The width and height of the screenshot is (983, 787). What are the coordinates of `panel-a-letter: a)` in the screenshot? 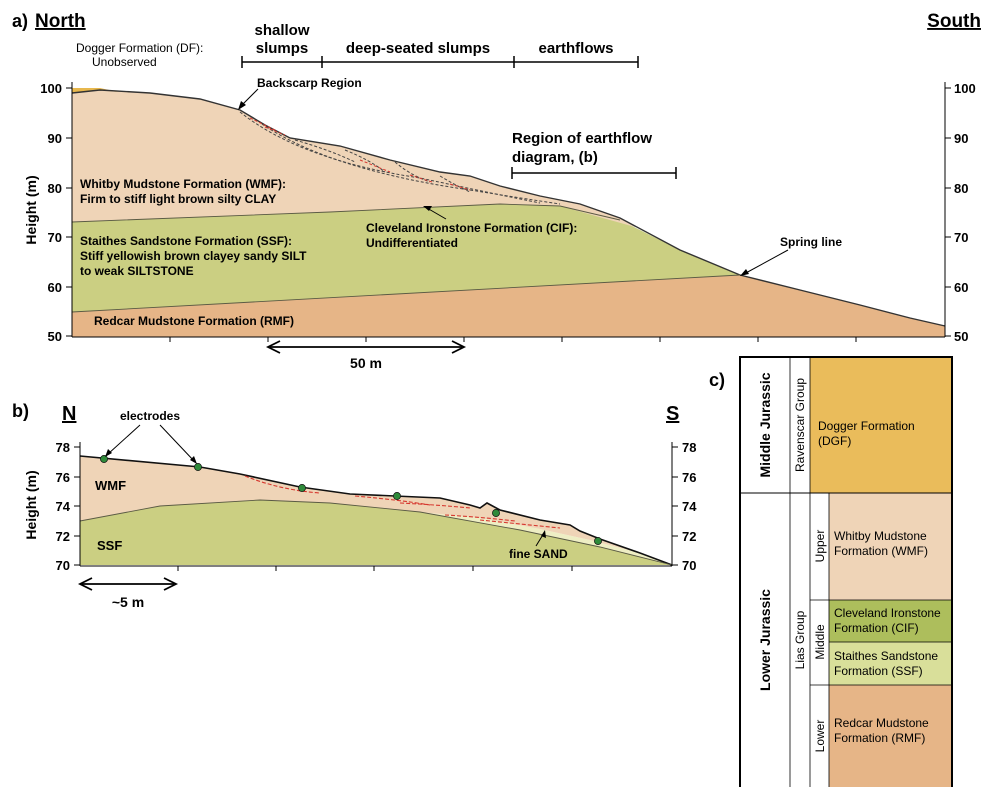 It's located at (20, 21).